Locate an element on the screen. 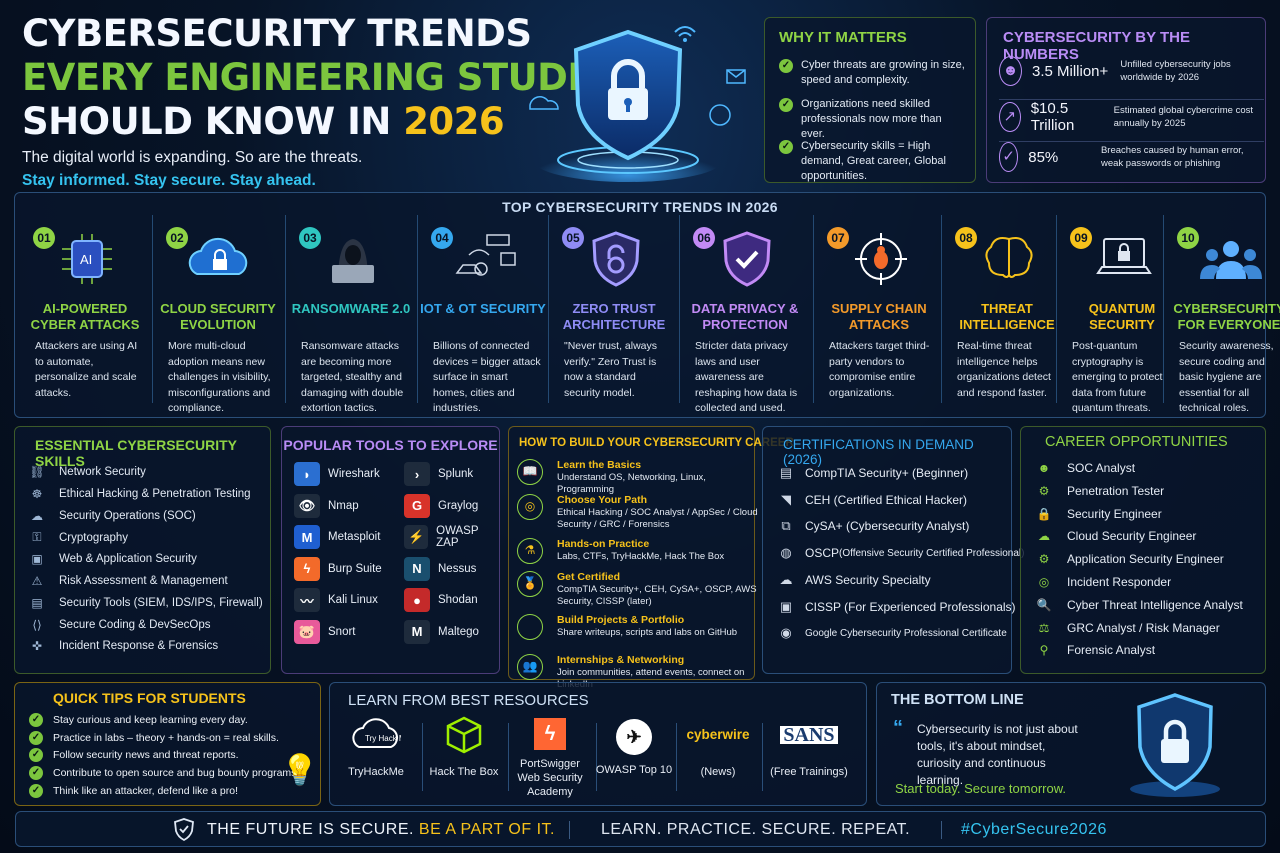 The image size is (1280, 853). skill-item: ▣ Web & Application Security is located at coordinates (113, 559).